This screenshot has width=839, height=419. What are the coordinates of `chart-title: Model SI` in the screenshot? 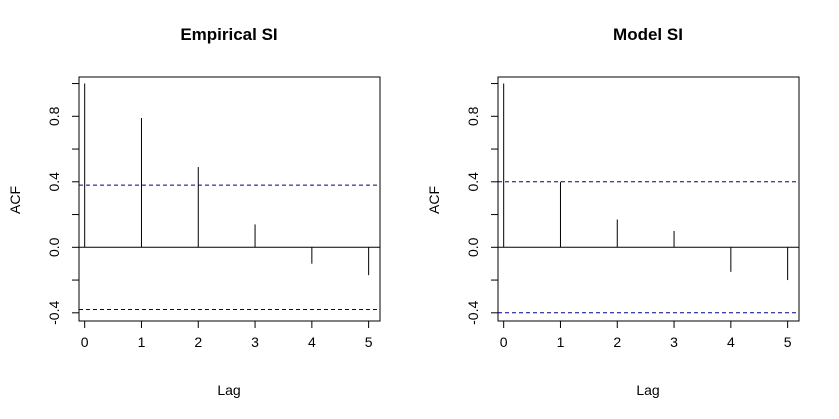 It's located at (648, 34).